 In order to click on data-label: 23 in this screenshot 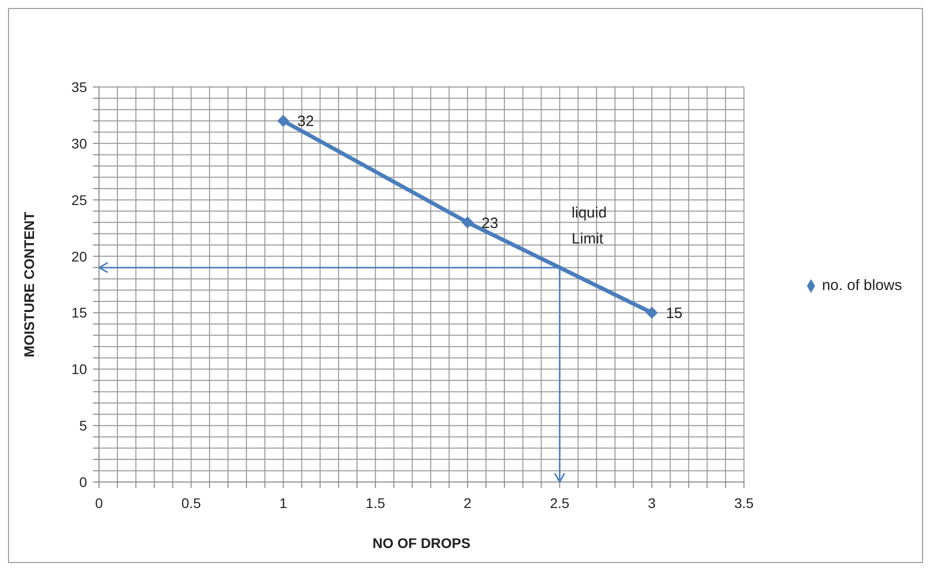, I will do `click(490, 223)`.